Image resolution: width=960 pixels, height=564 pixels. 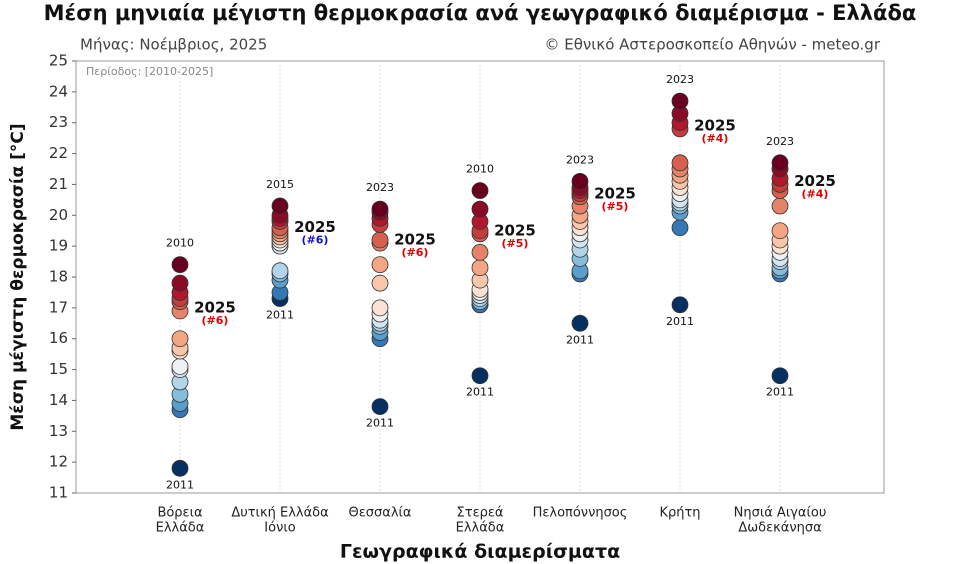 What do you see at coordinates (780, 513) in the screenshot?
I see `x-tick-label: Νησιά Αιγαίου` at bounding box center [780, 513].